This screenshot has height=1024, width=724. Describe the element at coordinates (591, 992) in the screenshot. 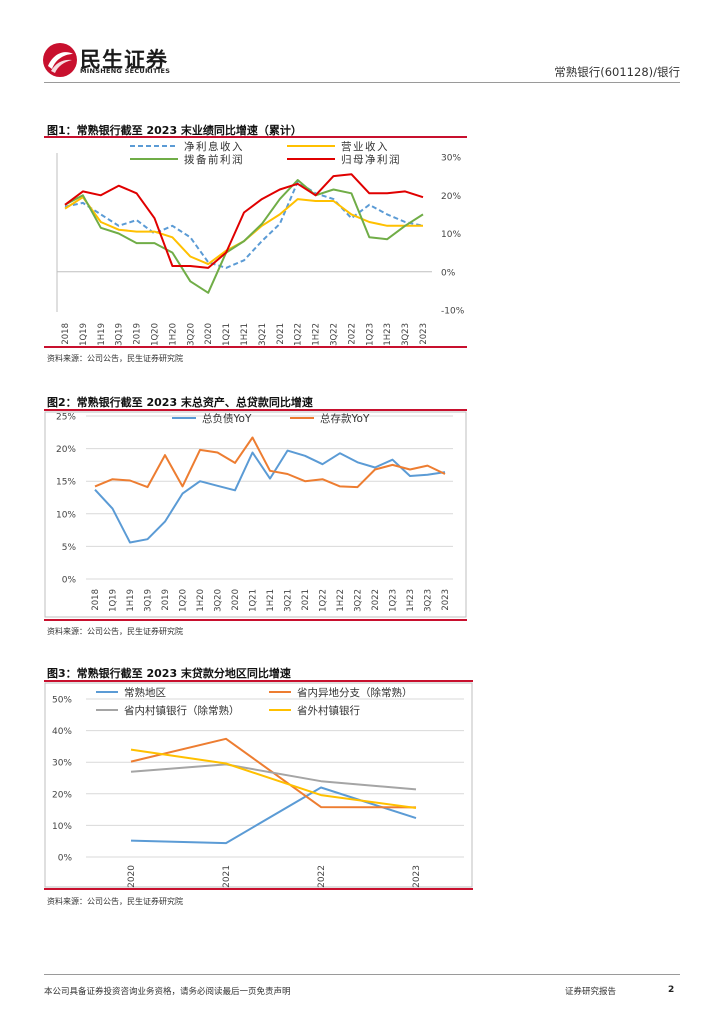

I see `footer-report-type: 证券研究报告` at that location.